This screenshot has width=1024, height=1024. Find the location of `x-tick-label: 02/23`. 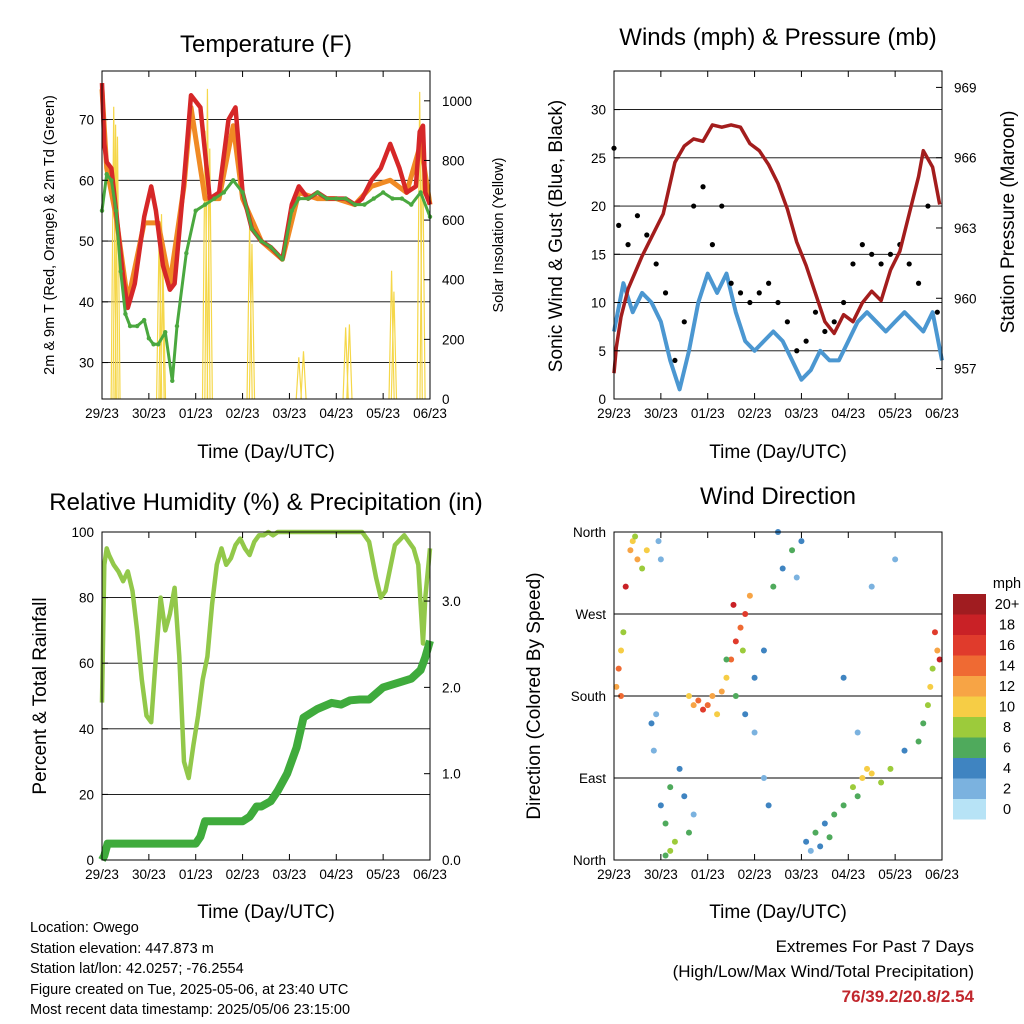

x-tick-label: 02/23 is located at coordinates (243, 874).